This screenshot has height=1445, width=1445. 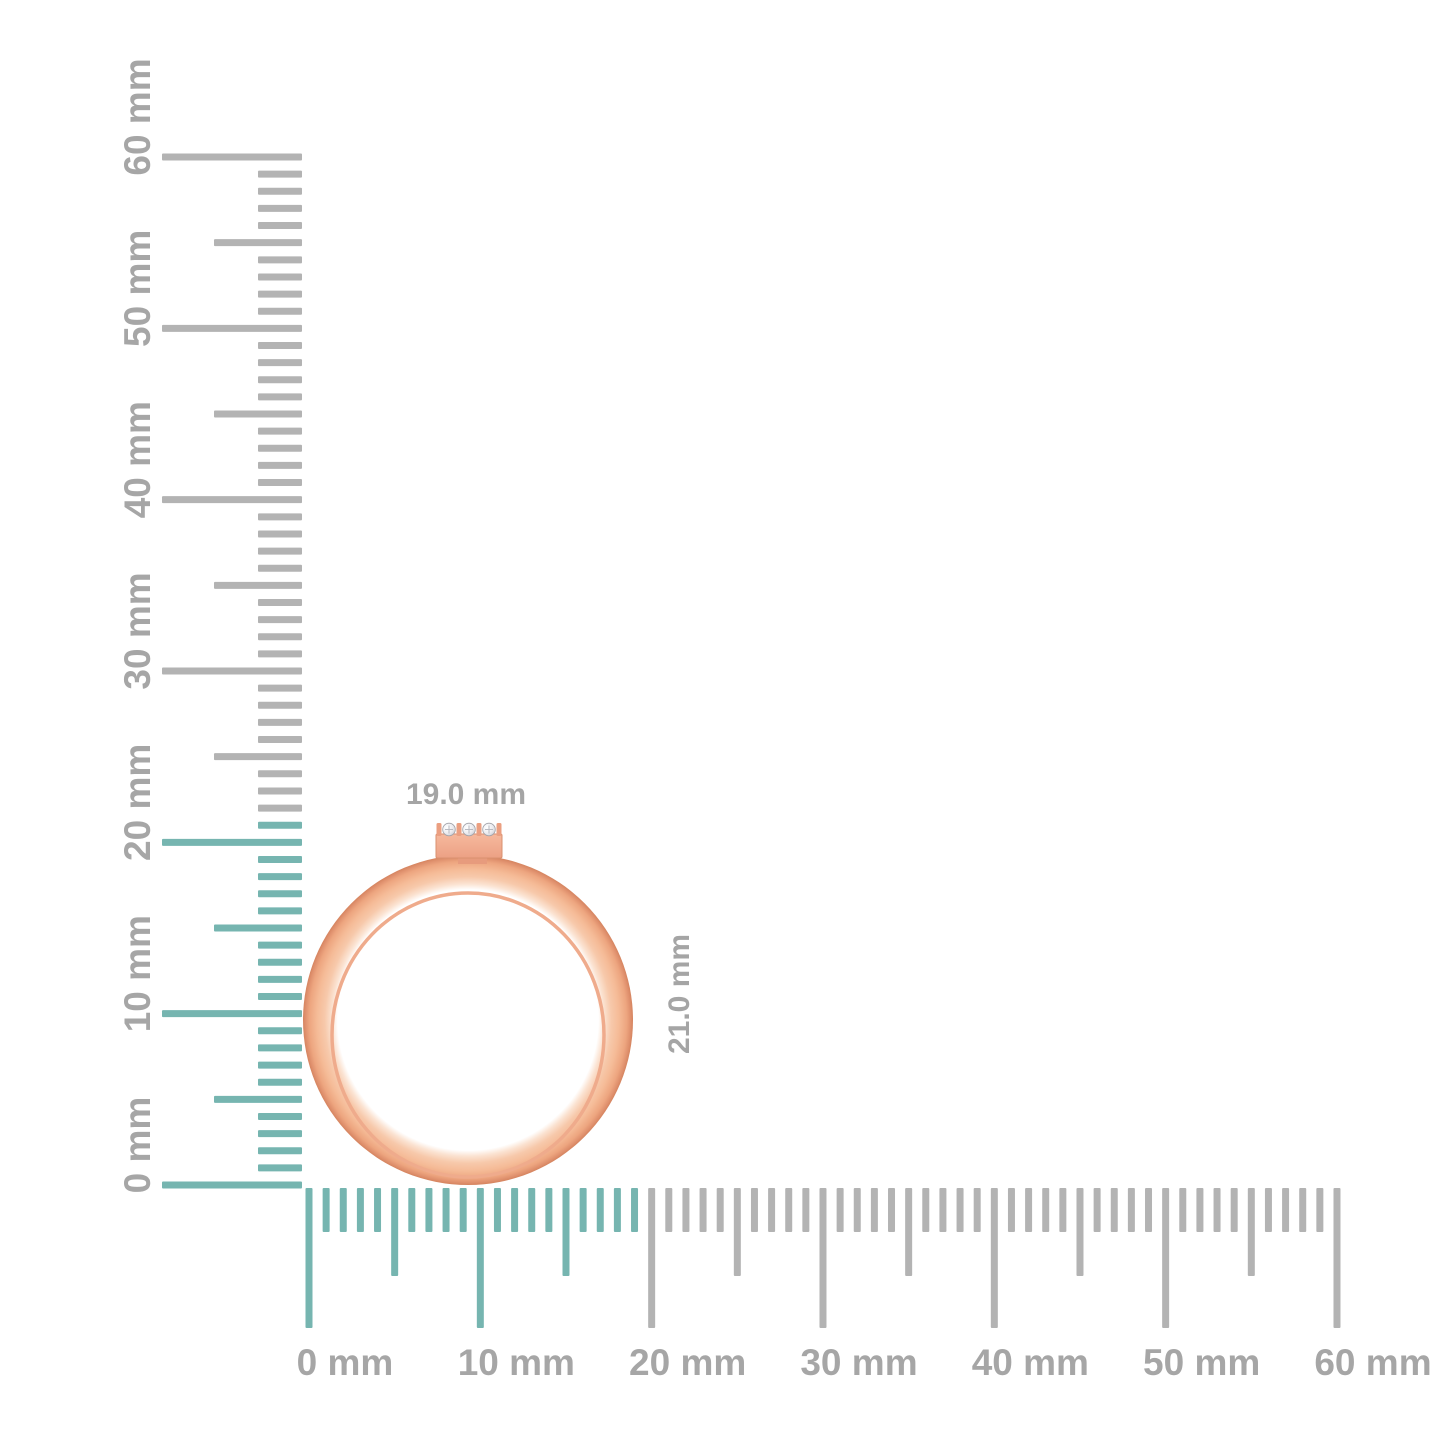 What do you see at coordinates (137, 973) in the screenshot?
I see `vertical-ruler-label: 10 mm` at bounding box center [137, 973].